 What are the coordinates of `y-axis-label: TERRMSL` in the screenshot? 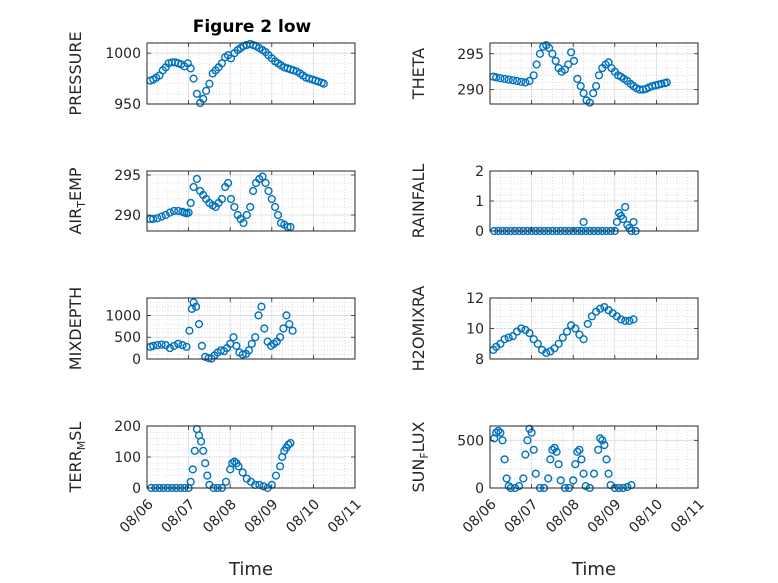 It's located at (77, 458).